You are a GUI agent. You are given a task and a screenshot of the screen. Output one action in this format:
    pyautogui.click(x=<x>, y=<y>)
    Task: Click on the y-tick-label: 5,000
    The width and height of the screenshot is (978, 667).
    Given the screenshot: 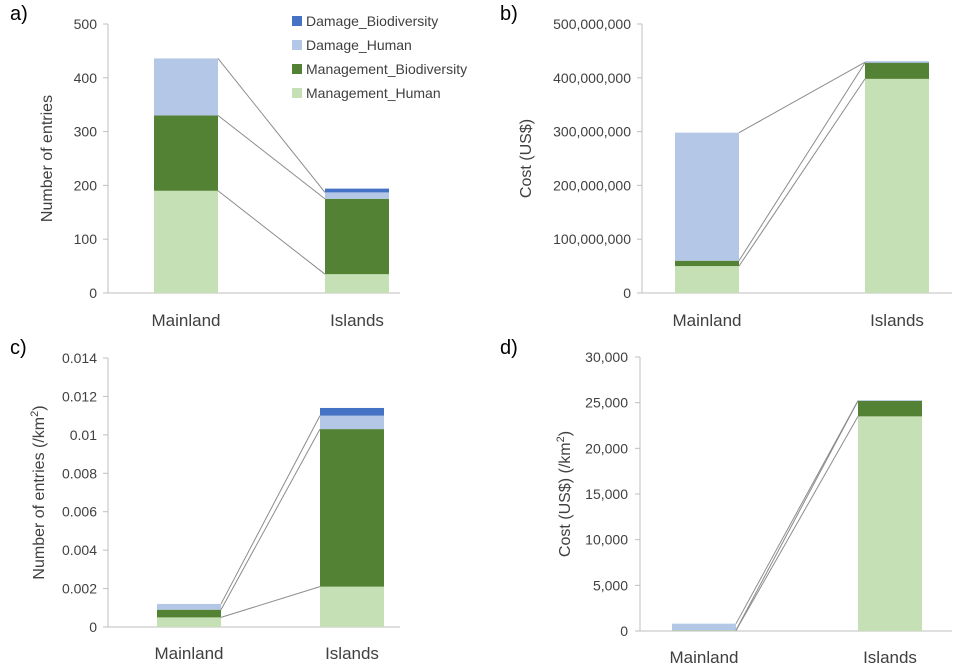 What is the action you would take?
    pyautogui.click(x=610, y=585)
    